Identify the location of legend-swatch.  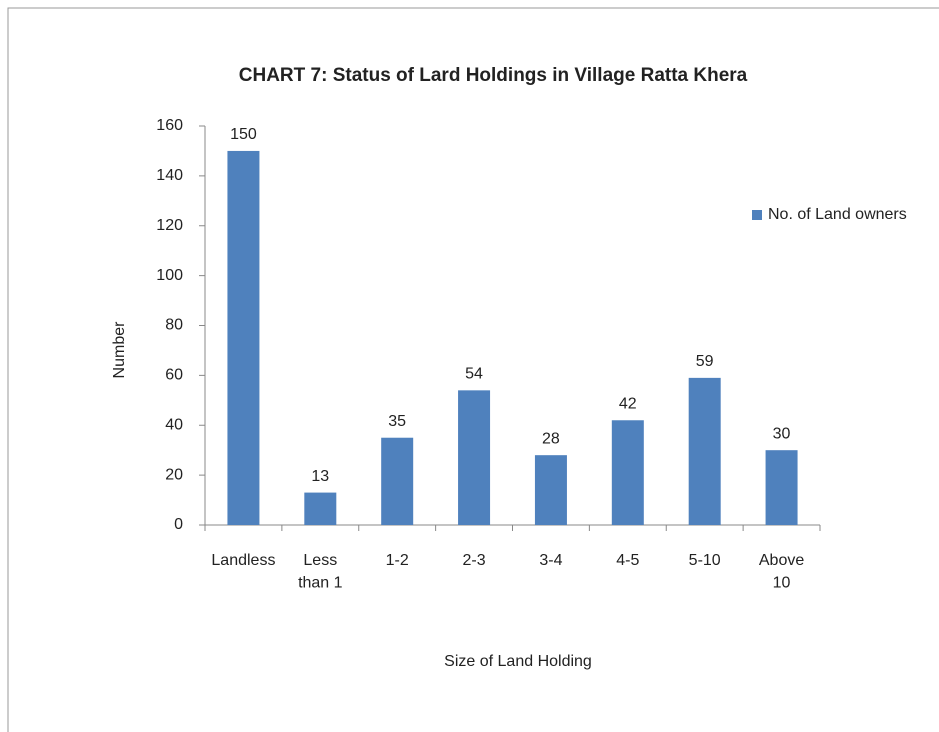
(757, 215).